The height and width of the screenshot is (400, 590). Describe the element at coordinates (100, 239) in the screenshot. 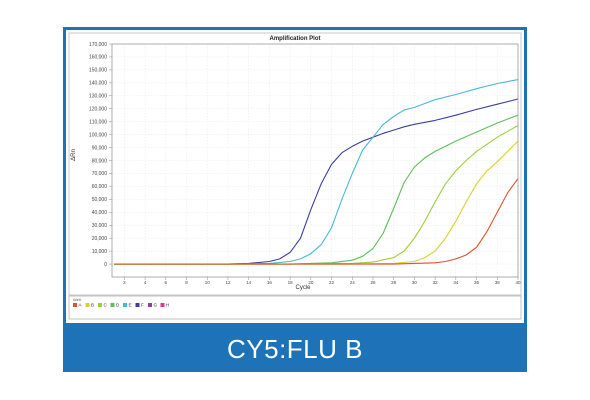

I see `y-tick-label: 20,000` at that location.